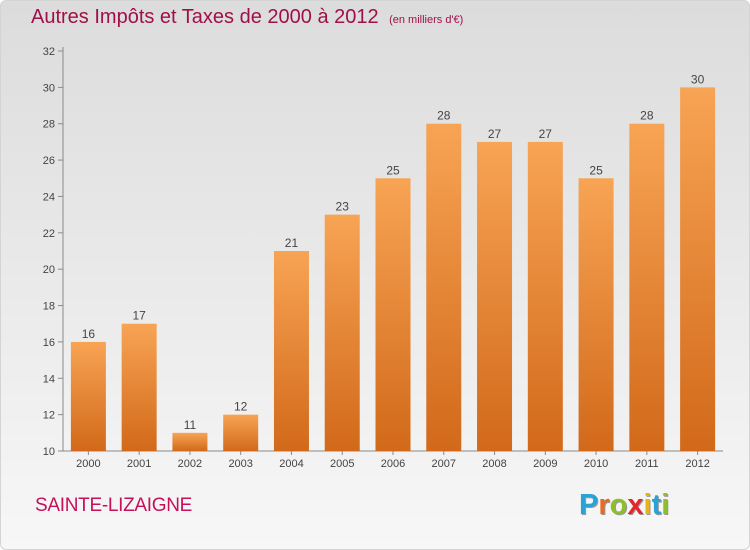  What do you see at coordinates (139, 464) in the screenshot?
I see `x-tick-label: 2001` at bounding box center [139, 464].